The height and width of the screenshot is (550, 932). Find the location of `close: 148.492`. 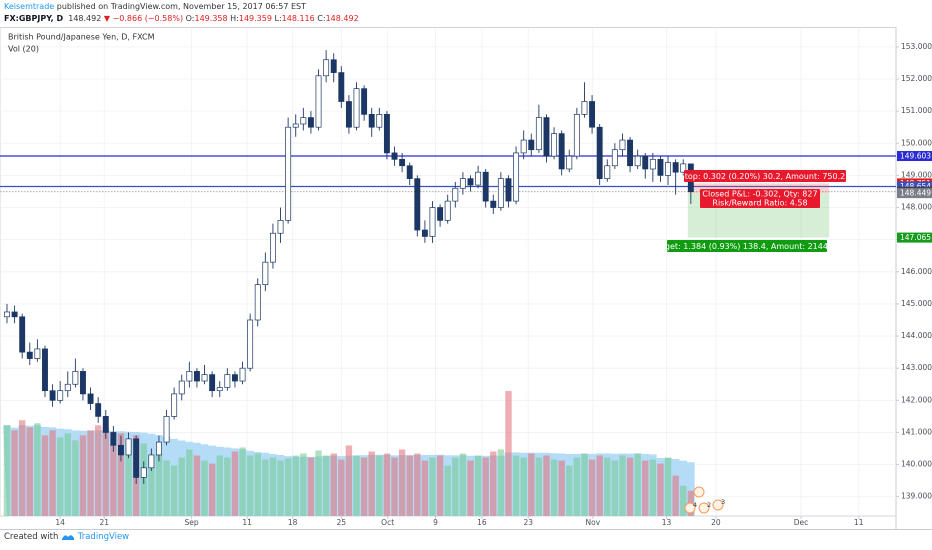

close: 148.492 is located at coordinates (342, 18).